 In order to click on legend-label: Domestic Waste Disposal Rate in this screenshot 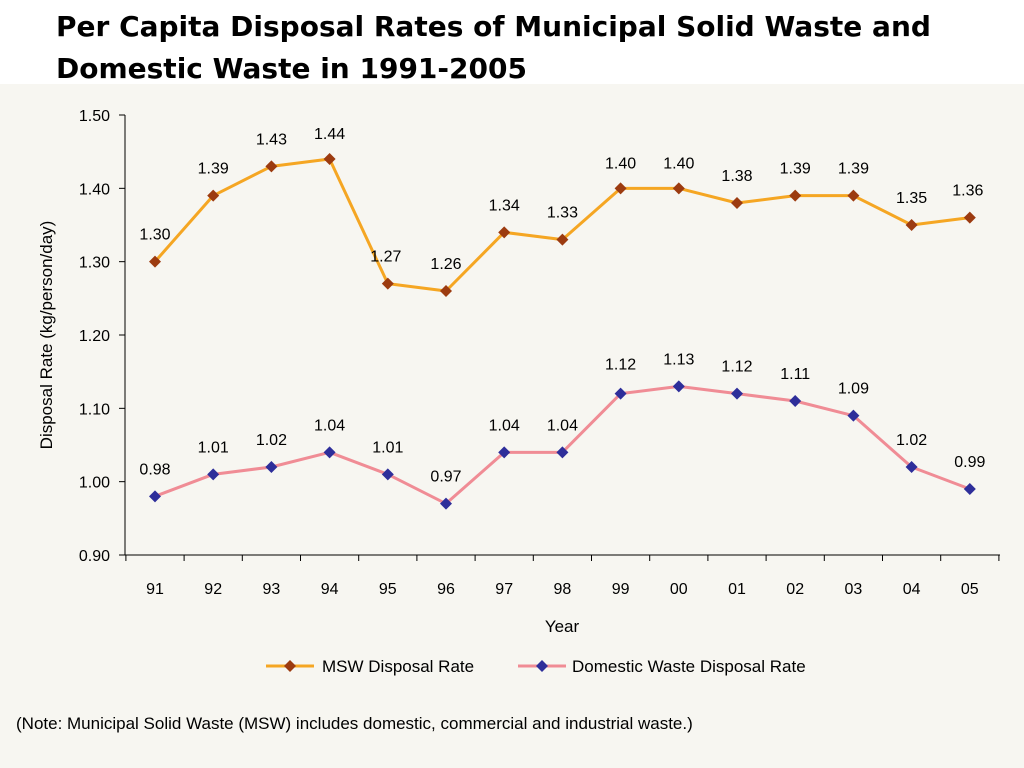, I will do `click(689, 666)`.